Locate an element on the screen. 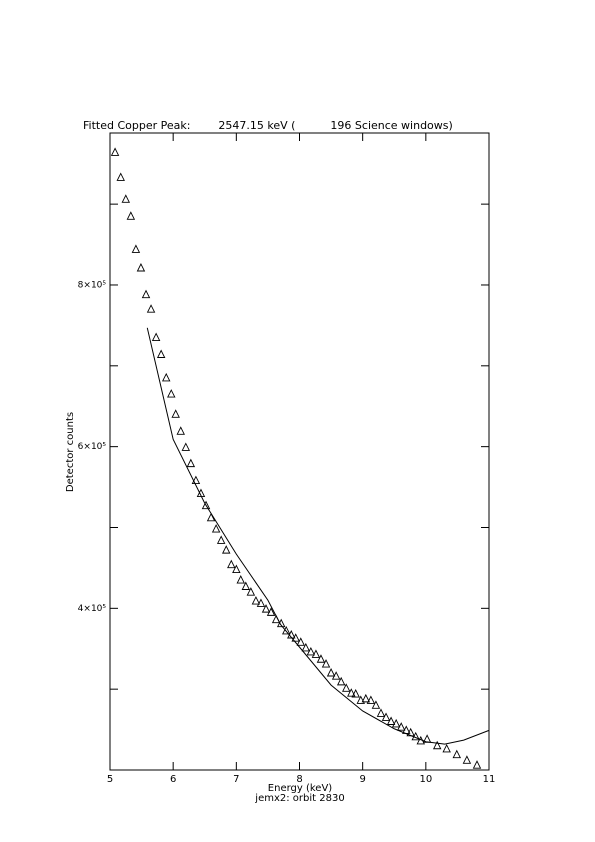  x-axis-label: Energy (keV) is located at coordinates (300, 788).